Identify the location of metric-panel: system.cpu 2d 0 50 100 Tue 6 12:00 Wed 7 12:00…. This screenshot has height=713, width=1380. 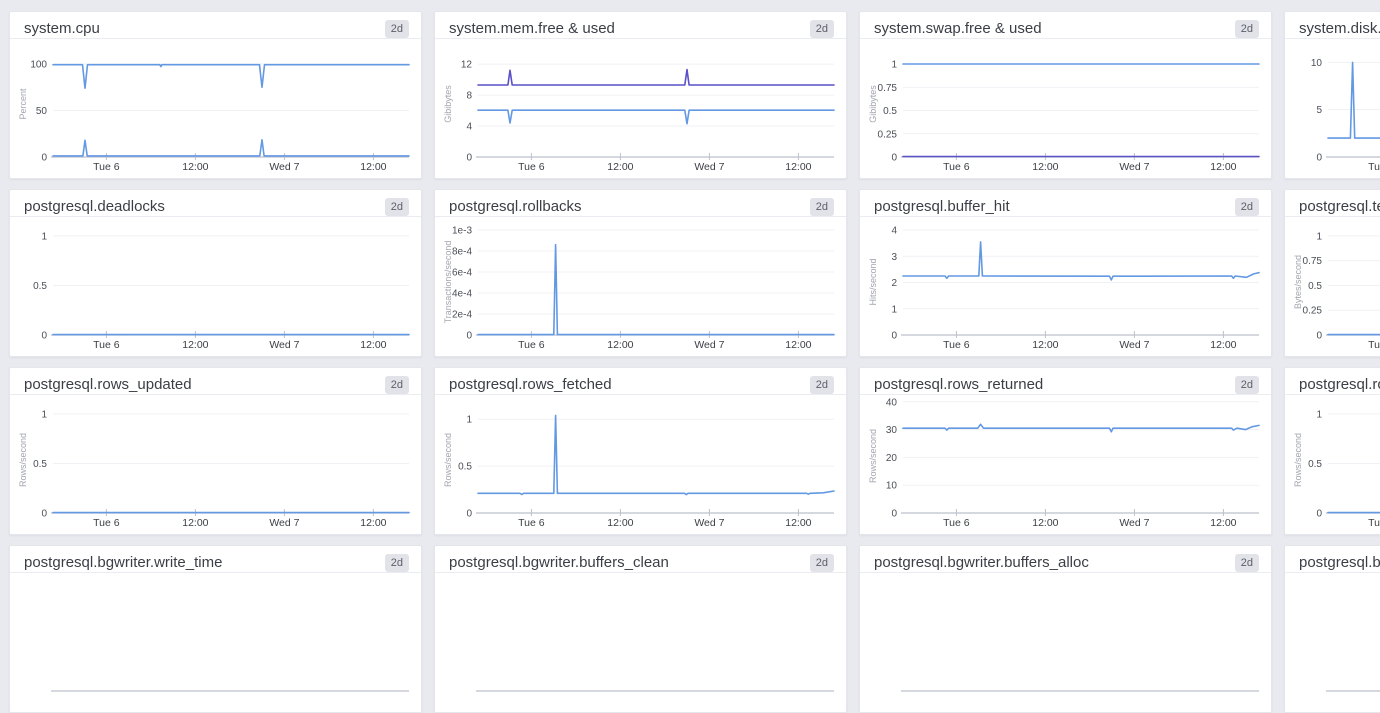
(215, 95).